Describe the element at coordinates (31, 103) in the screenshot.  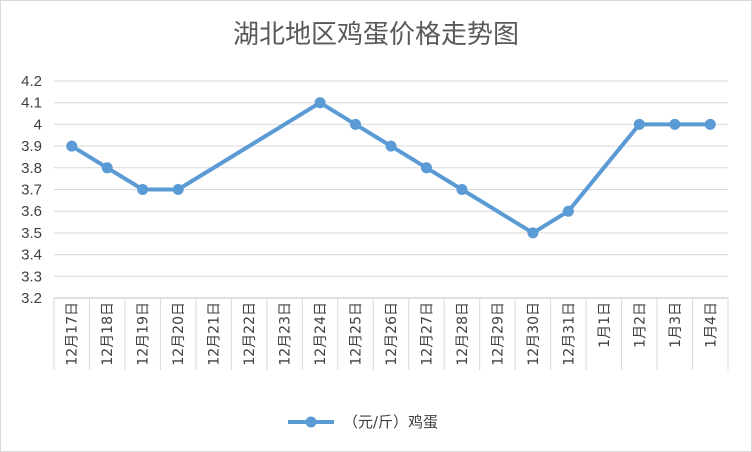
I see `y-tick-label: 4.1` at that location.